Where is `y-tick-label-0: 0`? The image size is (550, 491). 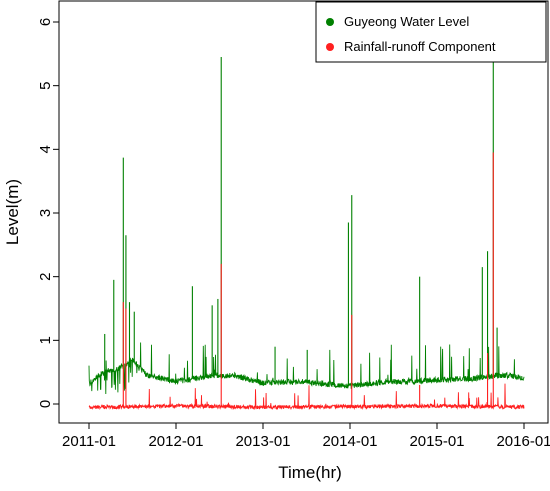
y-tick-label-0: 0 is located at coordinates (45, 404).